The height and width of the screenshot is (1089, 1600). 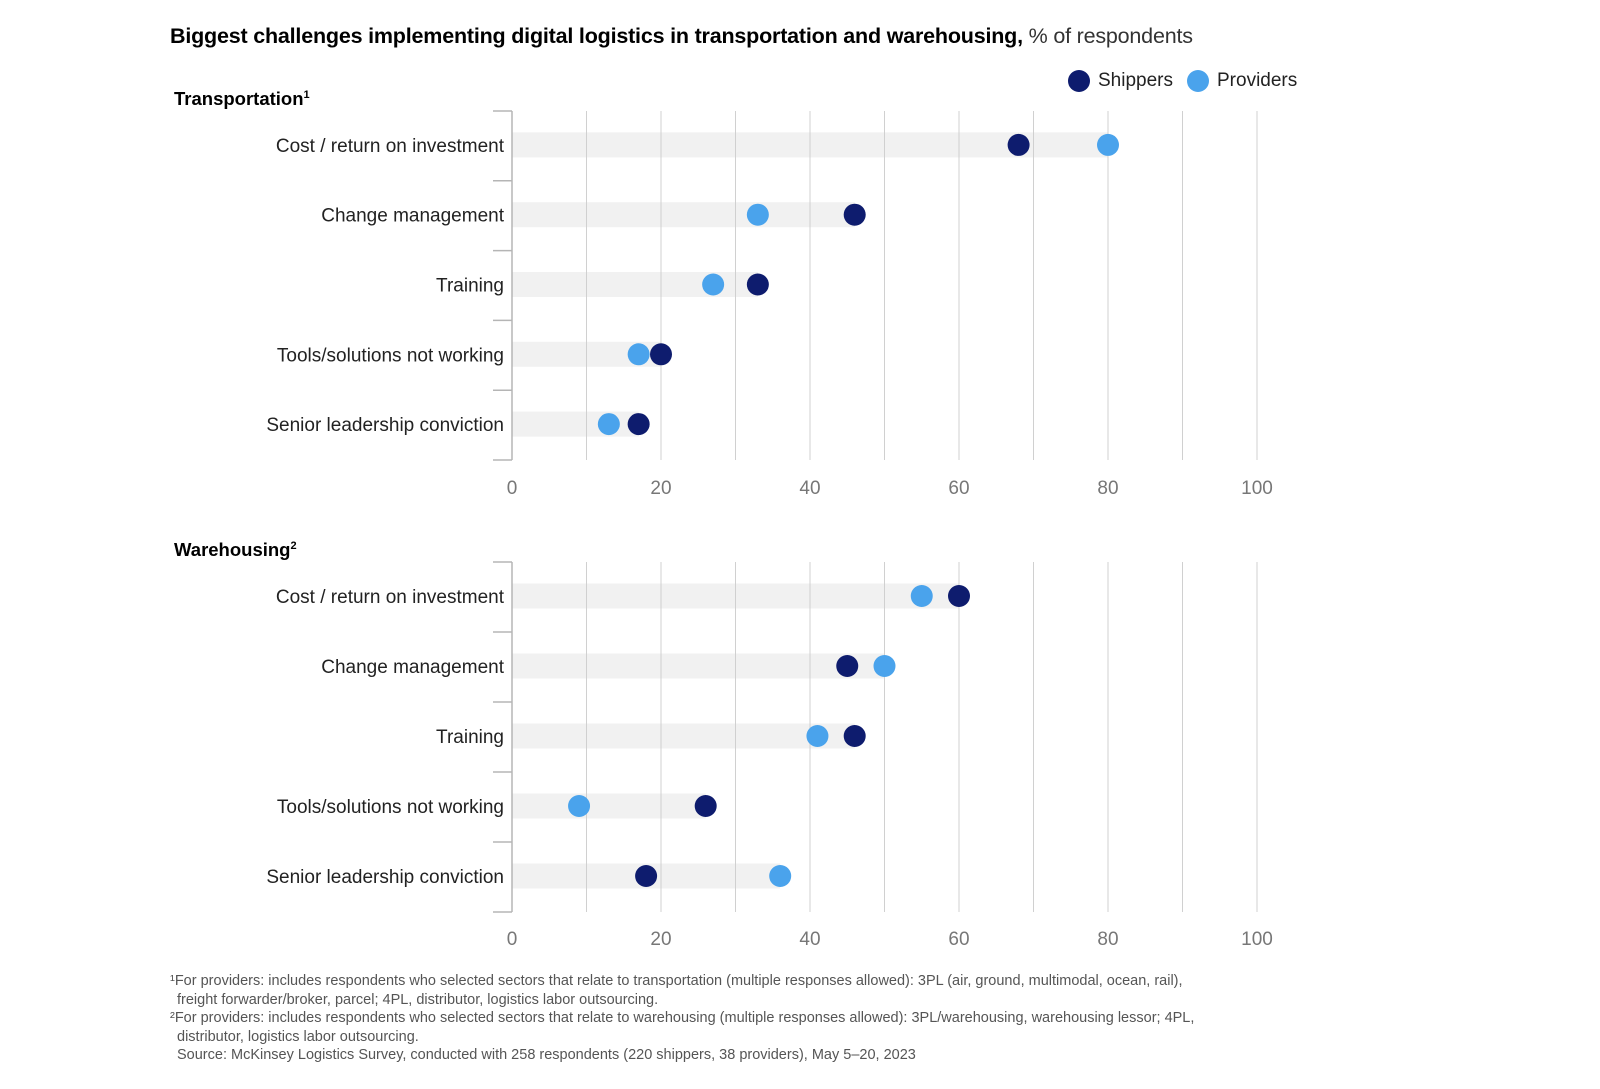 I want to click on legend-item-providers: Providers, so click(x=1242, y=81).